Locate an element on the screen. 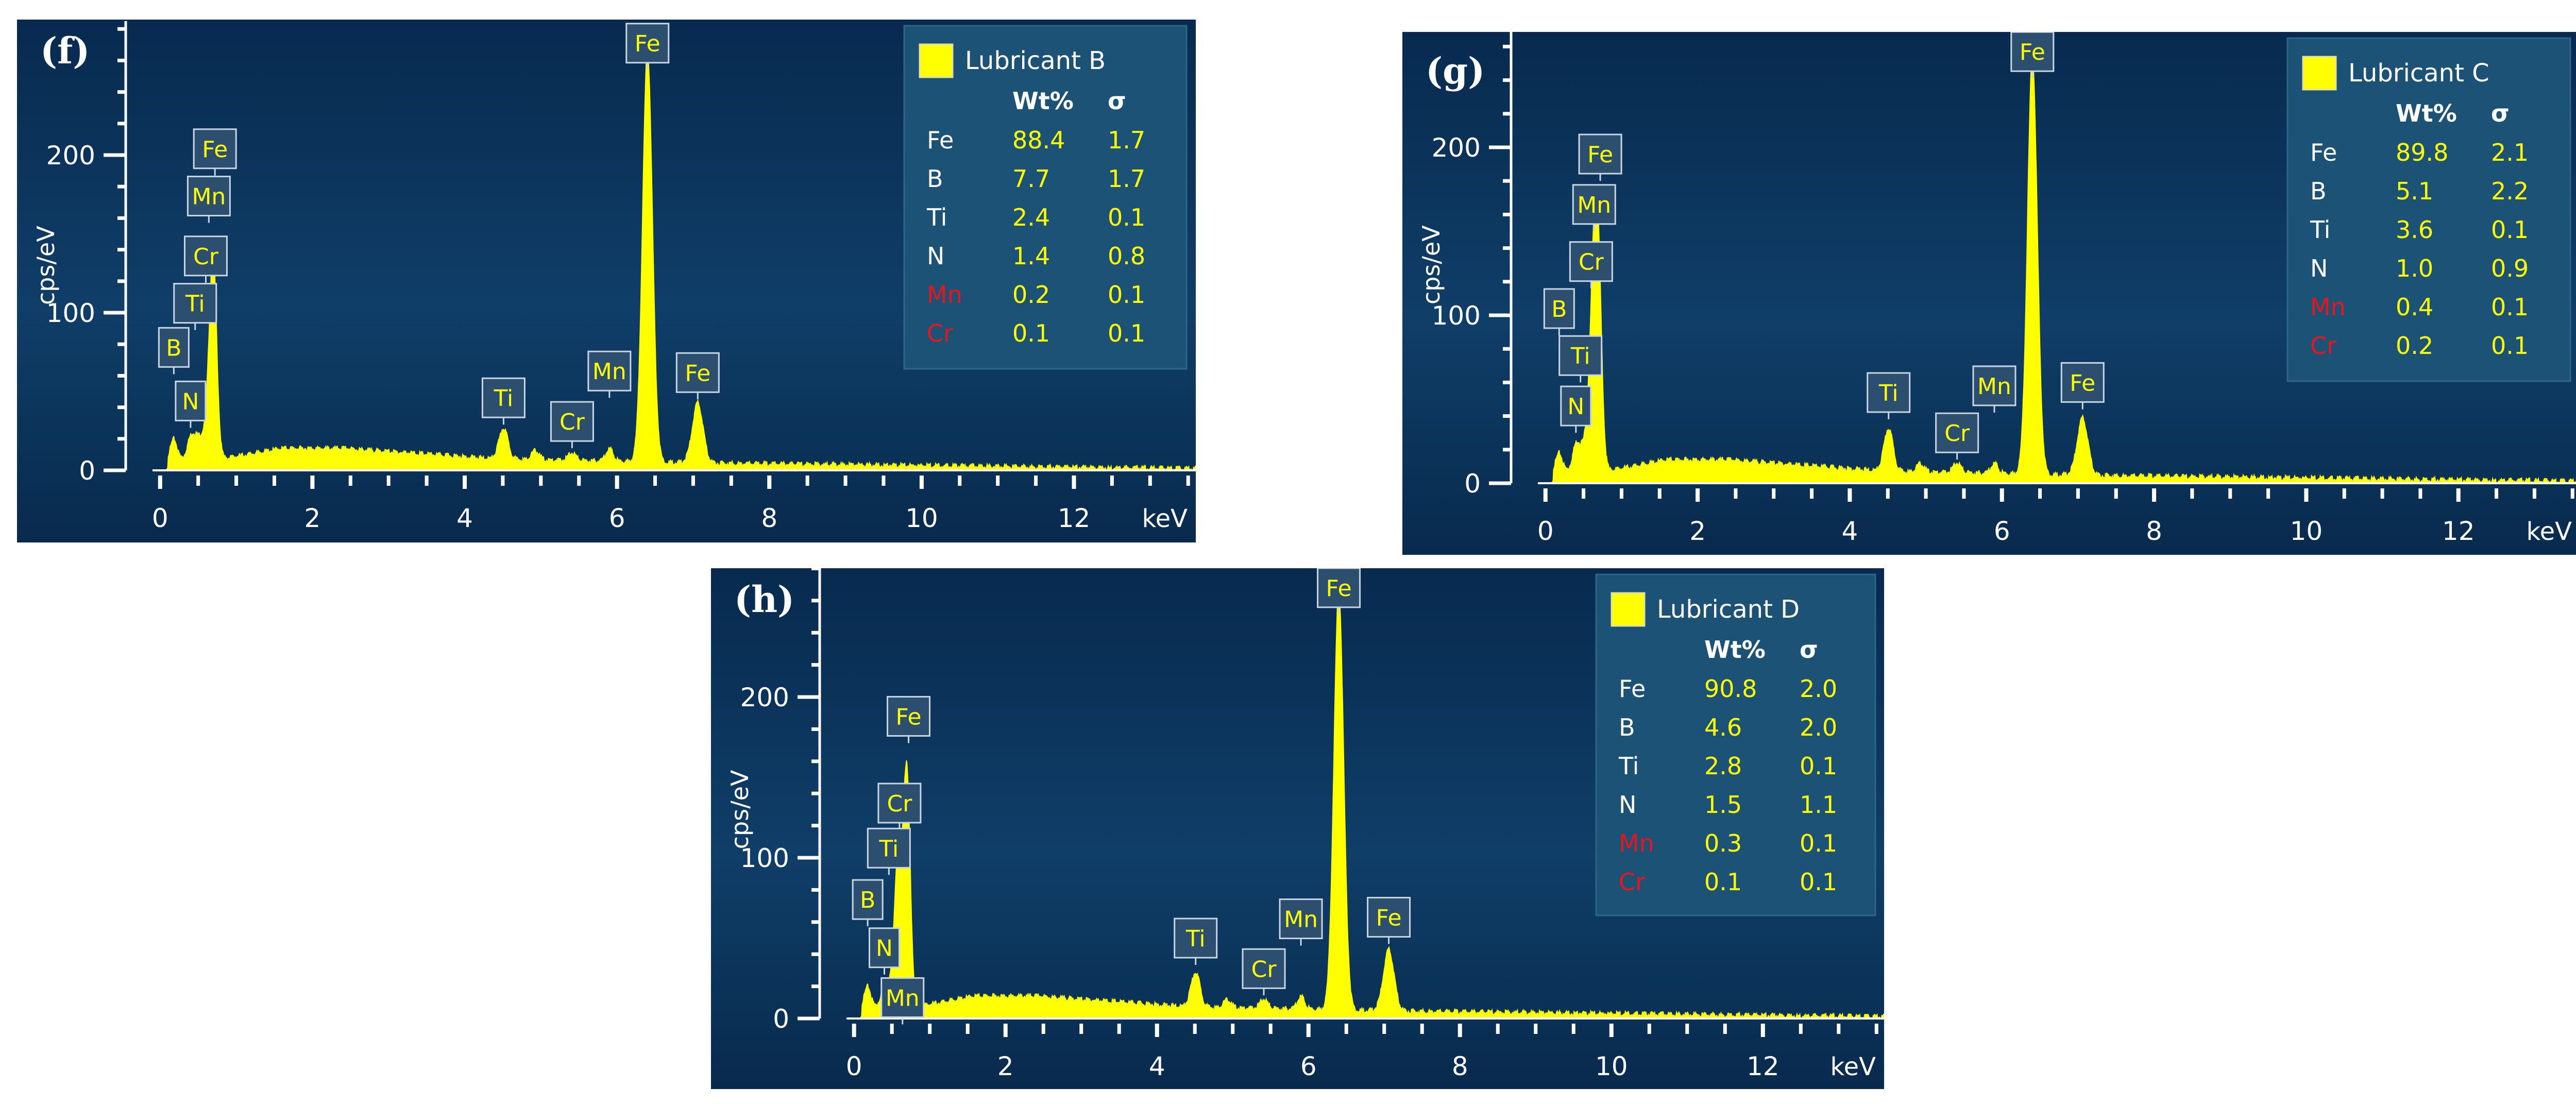 Image resolution: width=2576 pixels, height=1104 pixels. legend-wt-value: 1.5 is located at coordinates (1723, 805).